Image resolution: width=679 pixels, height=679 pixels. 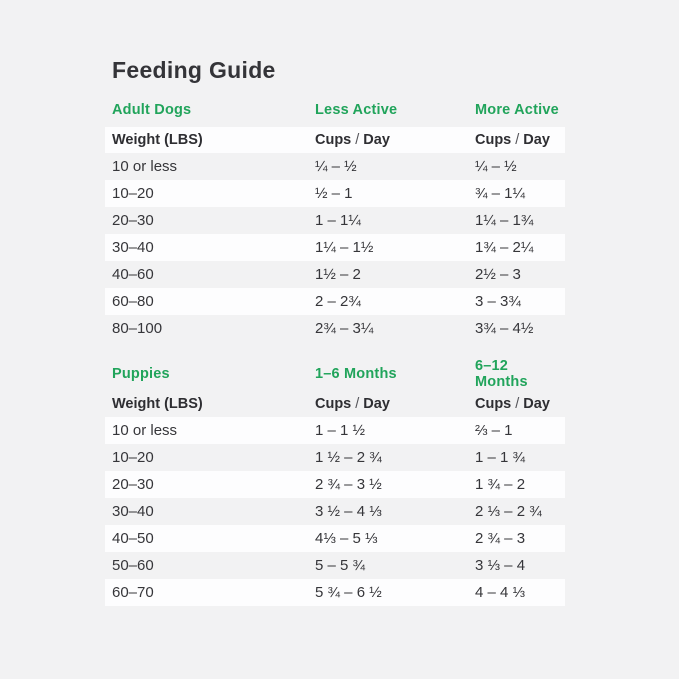 I want to click on months-6-12-cell: 4 – 4 ⅓, so click(x=500, y=592).